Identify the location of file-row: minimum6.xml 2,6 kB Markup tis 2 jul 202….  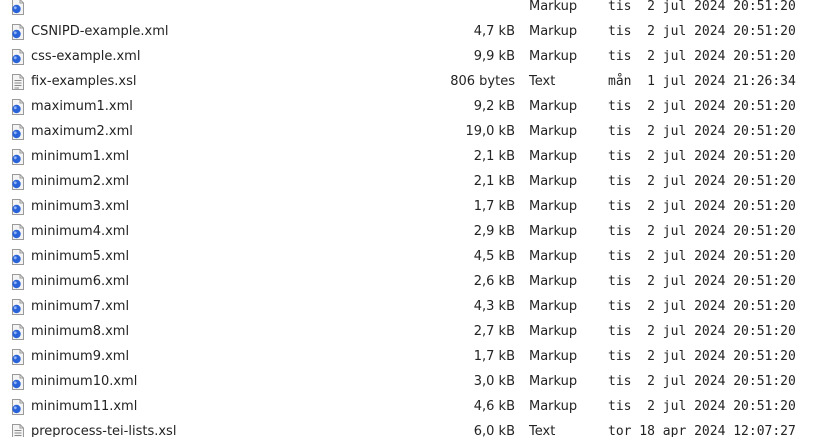
(409, 281).